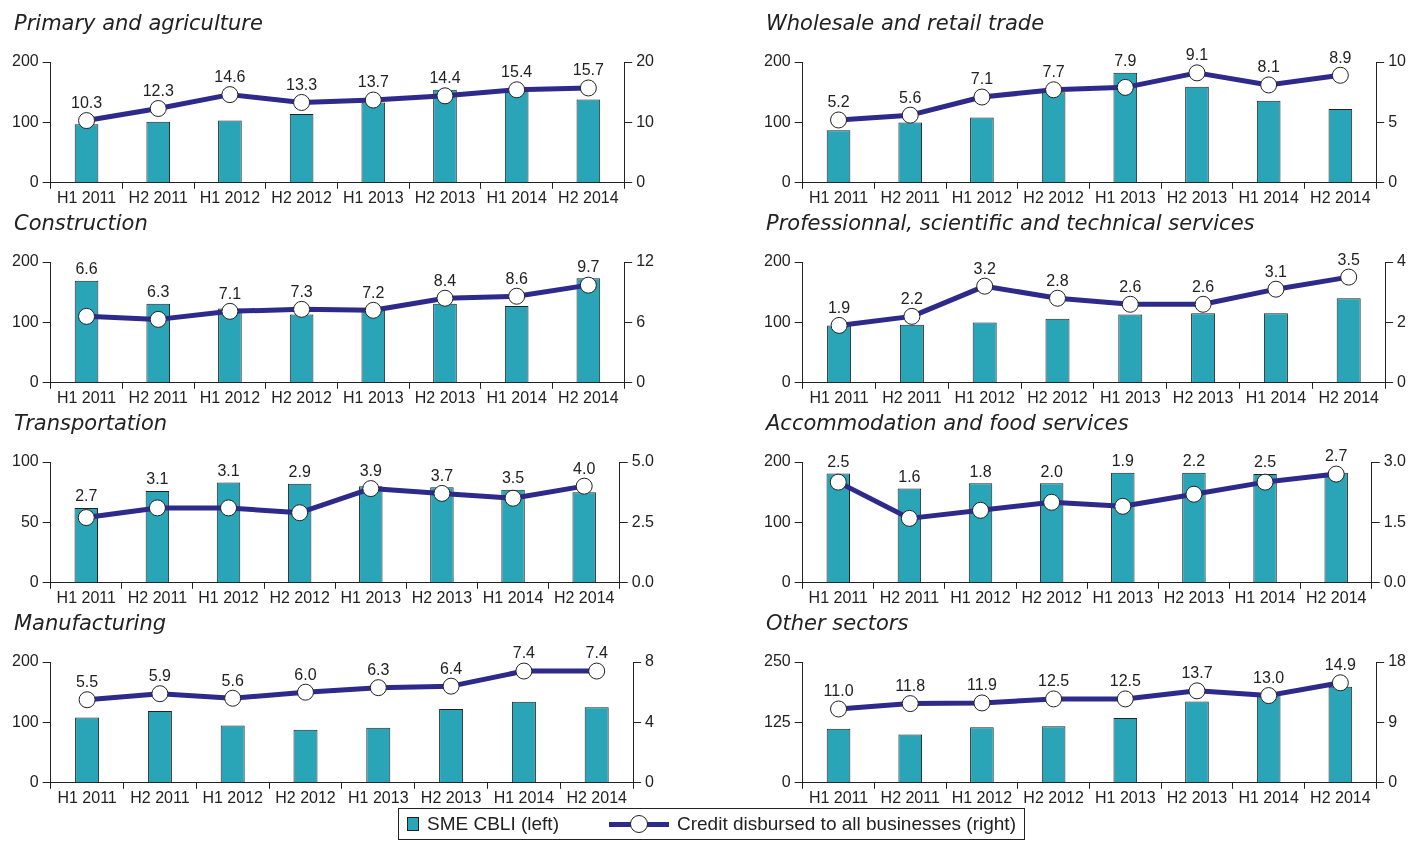 The width and height of the screenshot is (1423, 848). What do you see at coordinates (645, 261) in the screenshot?
I see `y2-tick-label: 12` at bounding box center [645, 261].